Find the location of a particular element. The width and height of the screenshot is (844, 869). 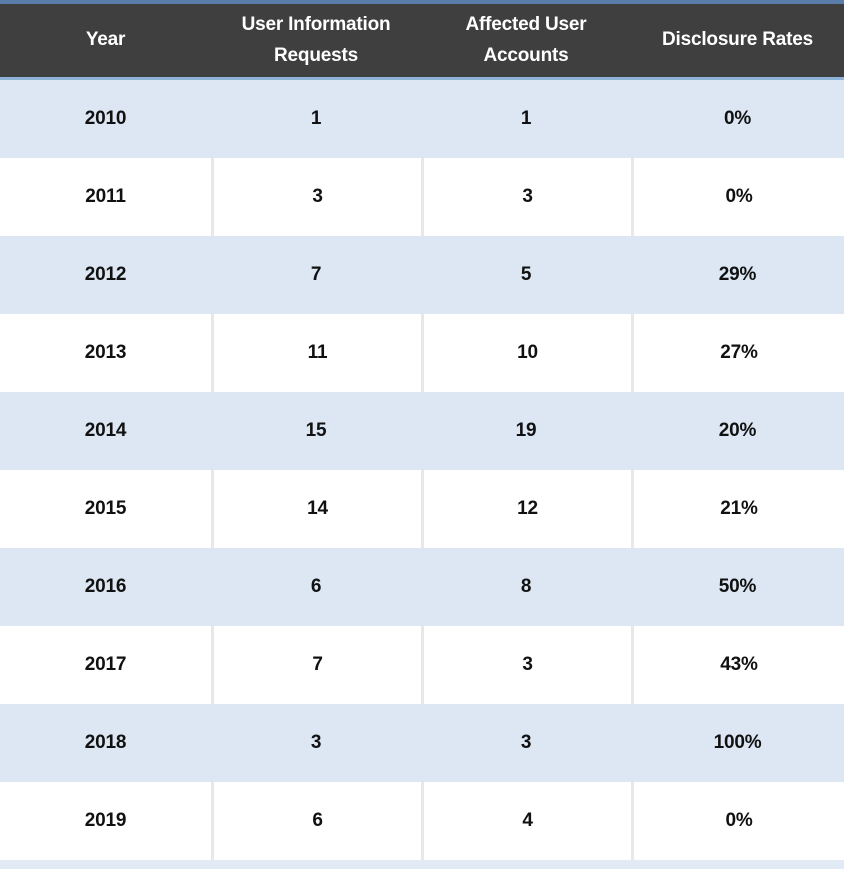

column-header: User Information Requests is located at coordinates (316, 40).